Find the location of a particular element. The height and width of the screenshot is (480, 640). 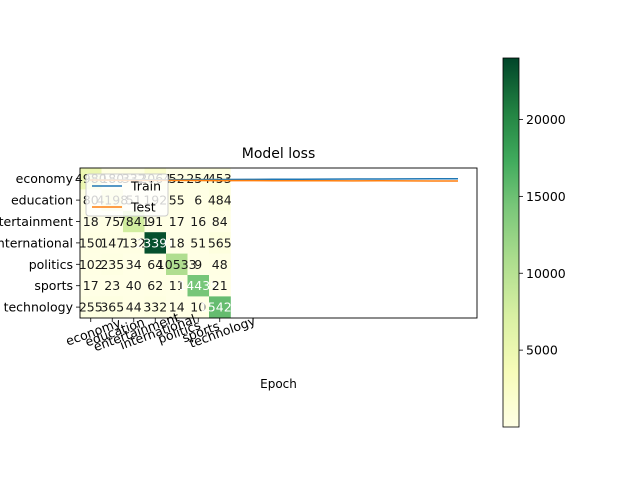

cell-value-label: 235 is located at coordinates (112, 264).